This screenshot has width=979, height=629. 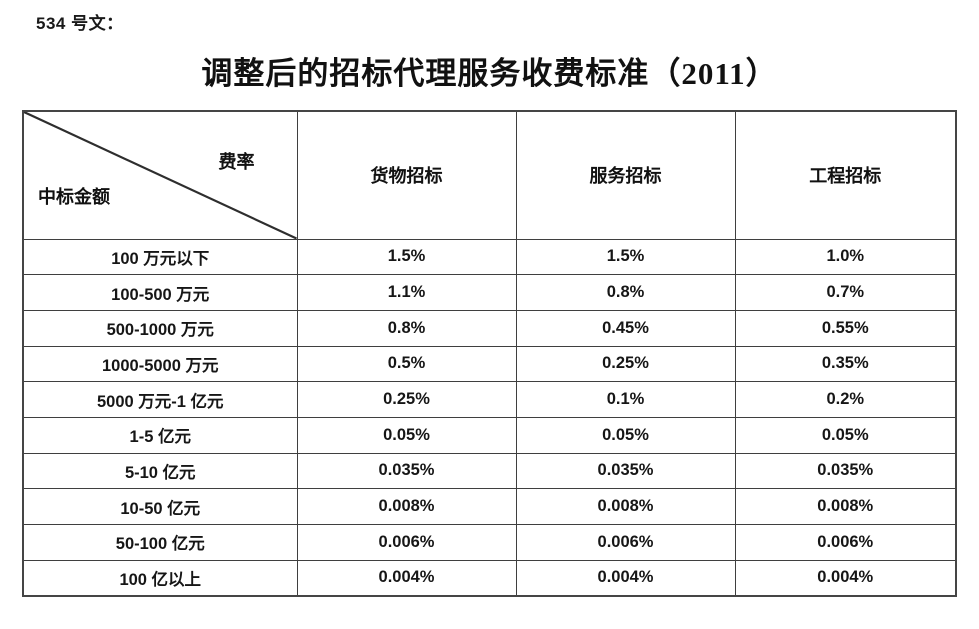 What do you see at coordinates (160, 471) in the screenshot?
I see `row-label: 5-10 亿元` at bounding box center [160, 471].